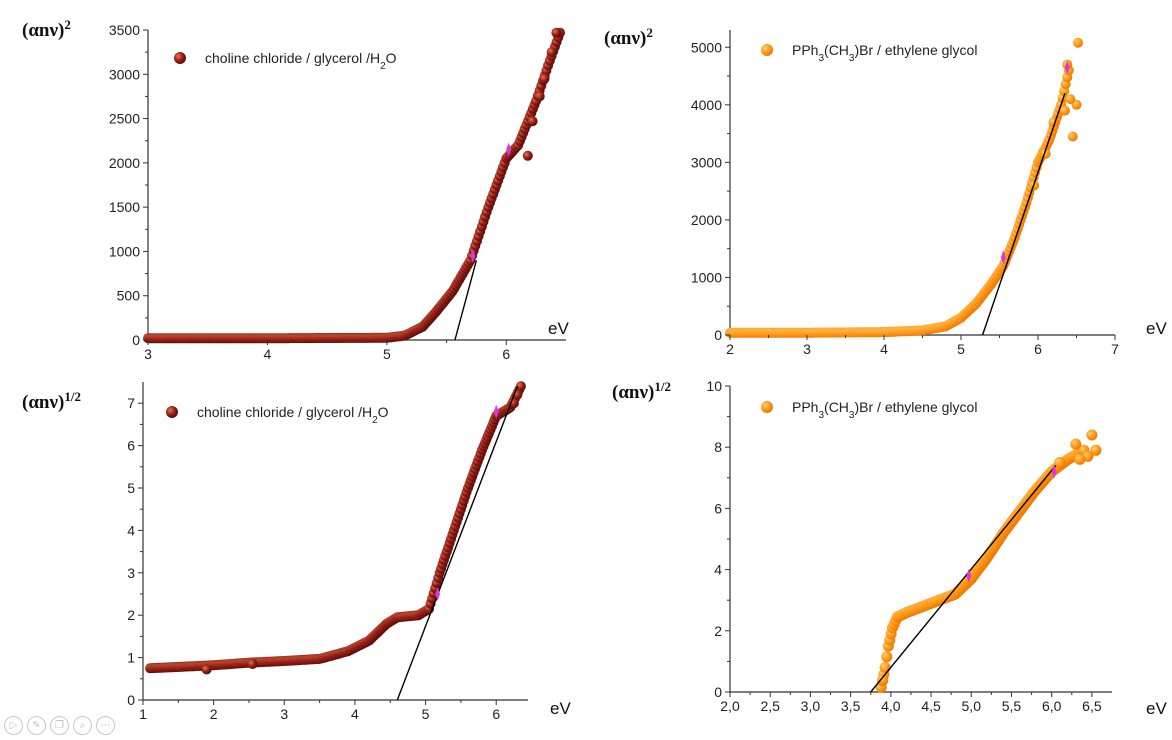 The image size is (1172, 740). What do you see at coordinates (972, 706) in the screenshot?
I see `x-tick-label: 5,0` at bounding box center [972, 706].